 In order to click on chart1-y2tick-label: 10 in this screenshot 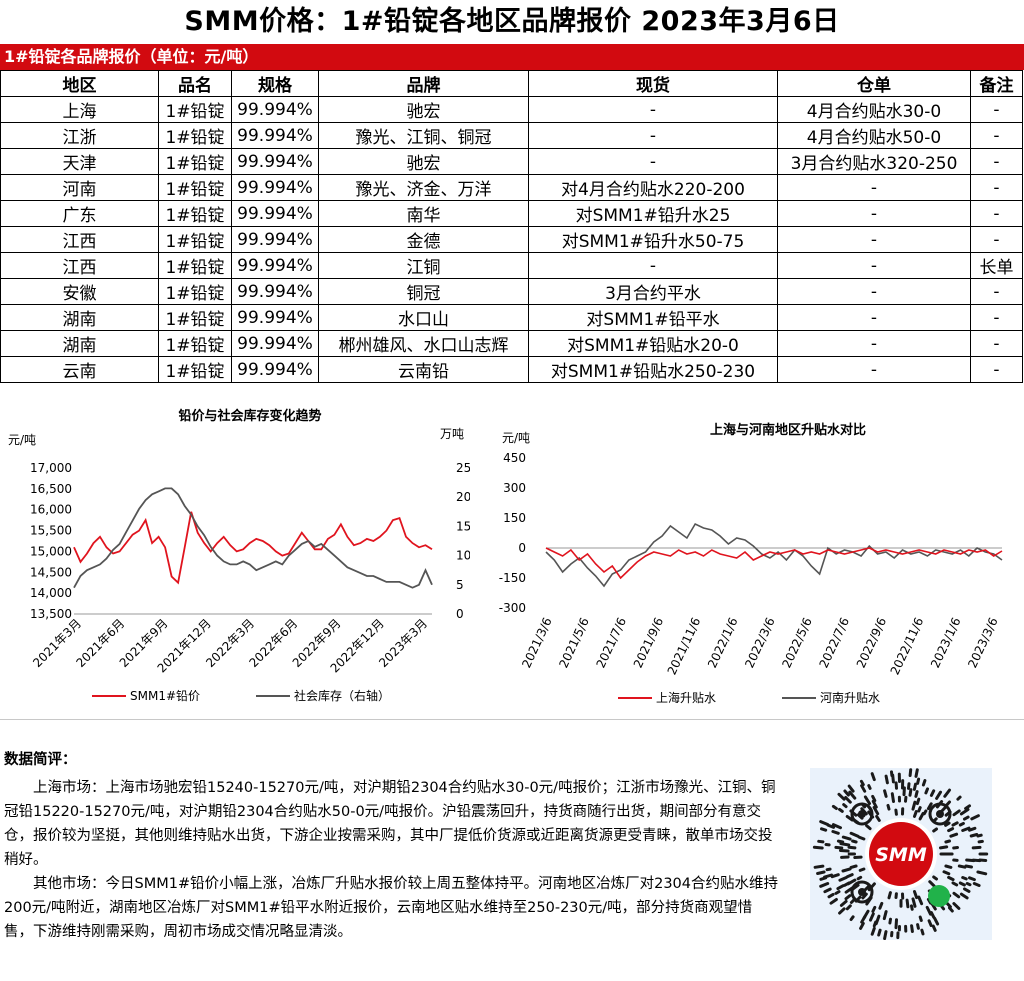, I will do `click(463, 556)`.